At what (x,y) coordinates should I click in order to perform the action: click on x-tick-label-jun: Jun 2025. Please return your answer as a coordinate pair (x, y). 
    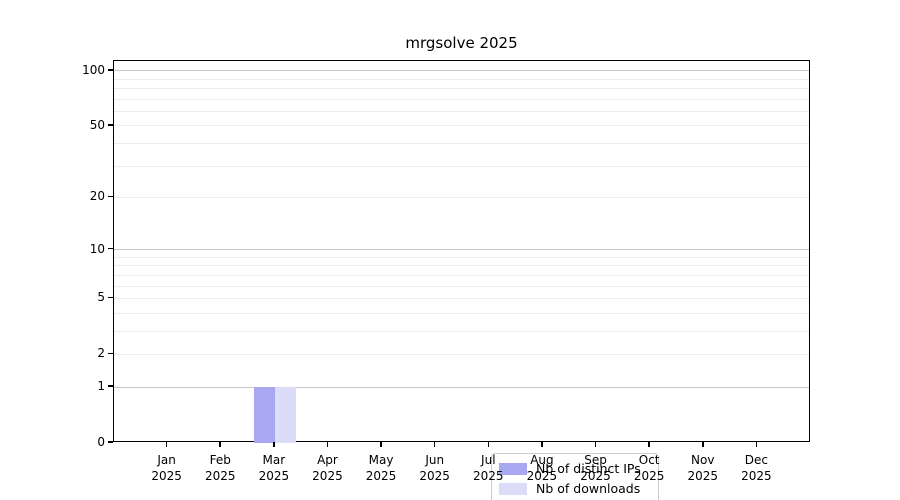
    Looking at the image, I should click on (434, 468).